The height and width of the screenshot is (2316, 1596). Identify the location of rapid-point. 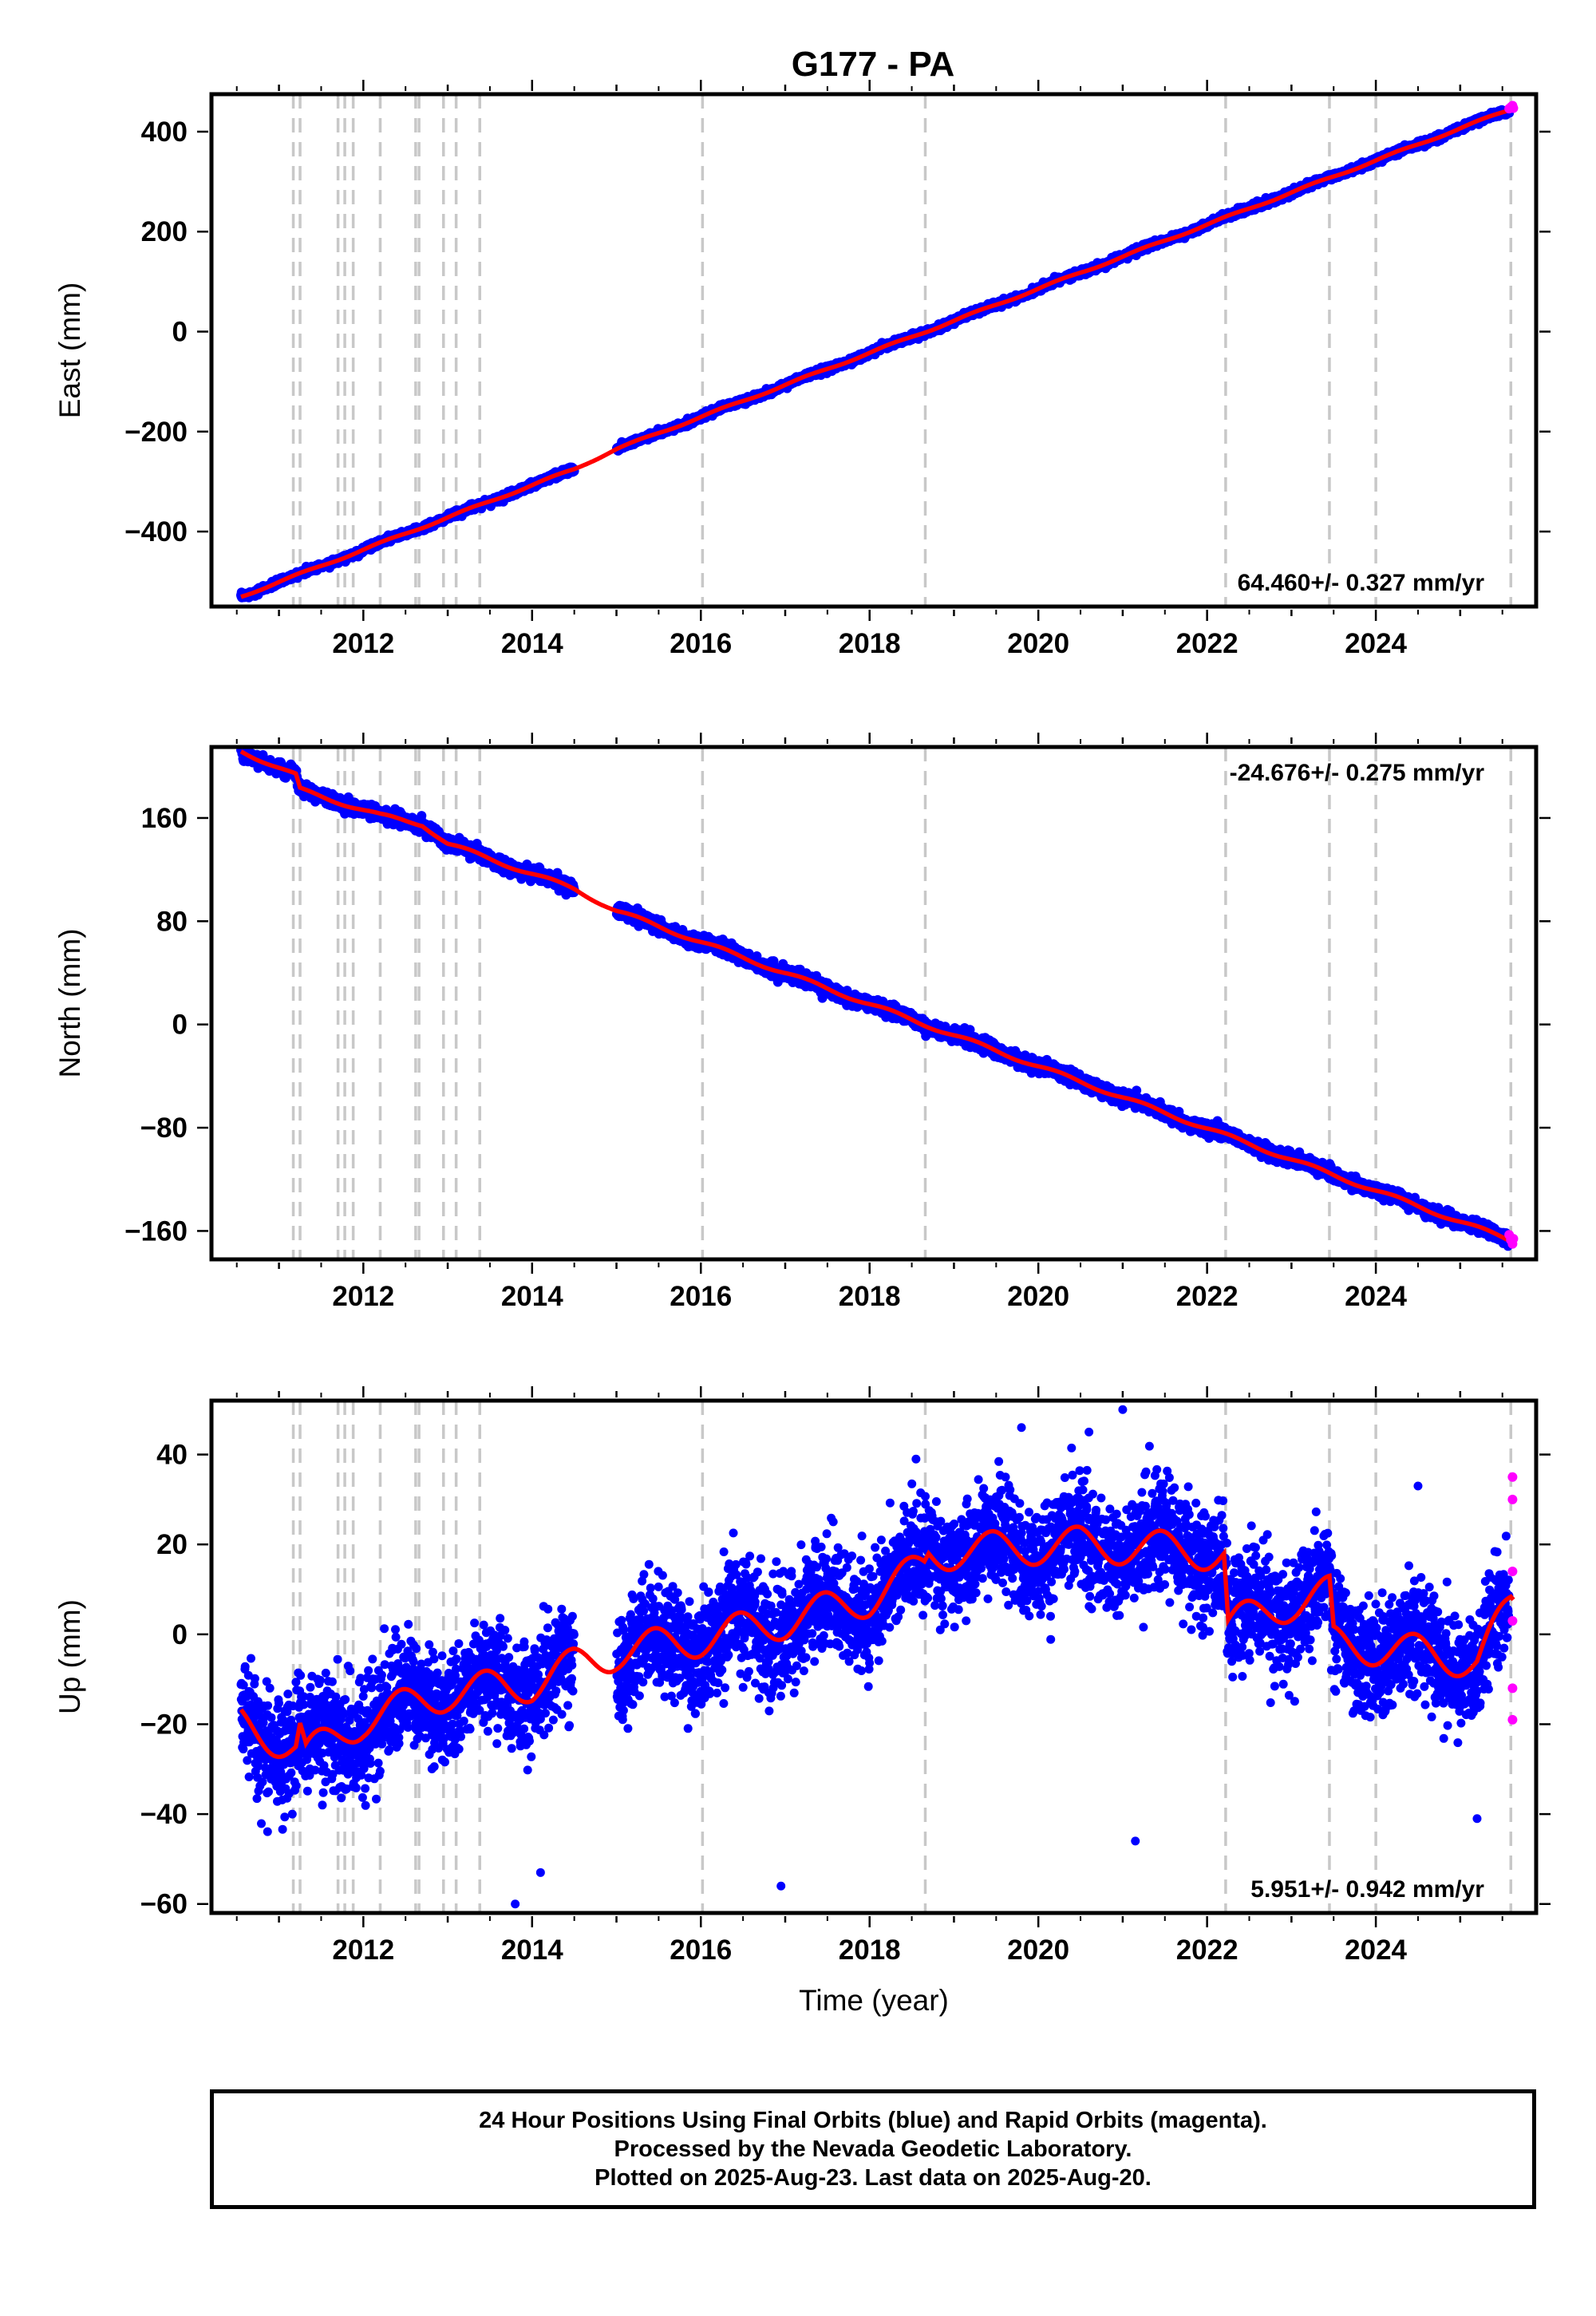
(1513, 108).